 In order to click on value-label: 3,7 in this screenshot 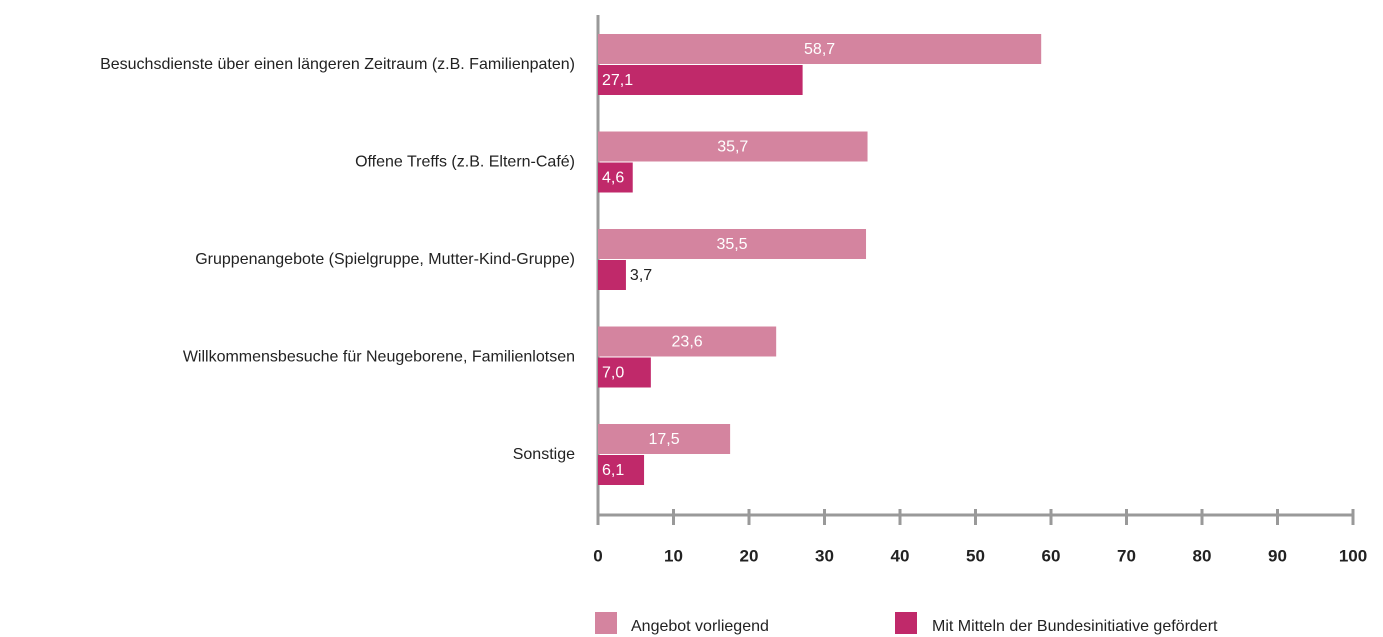, I will do `click(641, 275)`.